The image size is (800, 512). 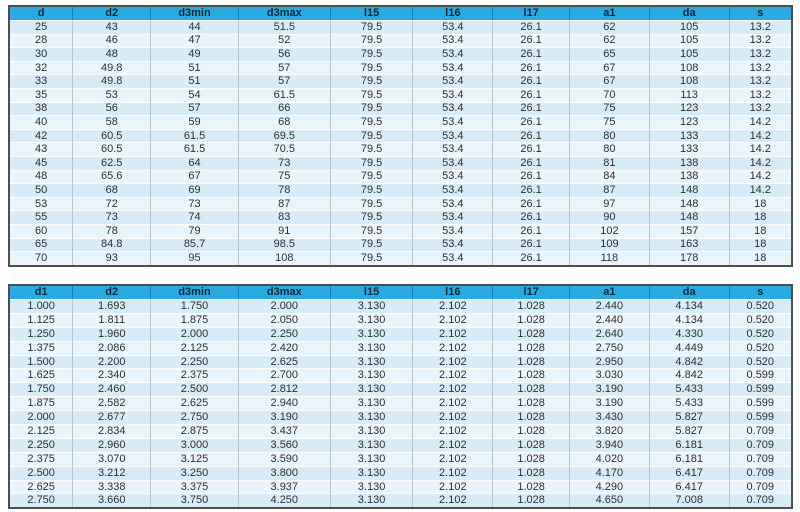 What do you see at coordinates (689, 135) in the screenshot?
I see `cell-da: 133` at bounding box center [689, 135].